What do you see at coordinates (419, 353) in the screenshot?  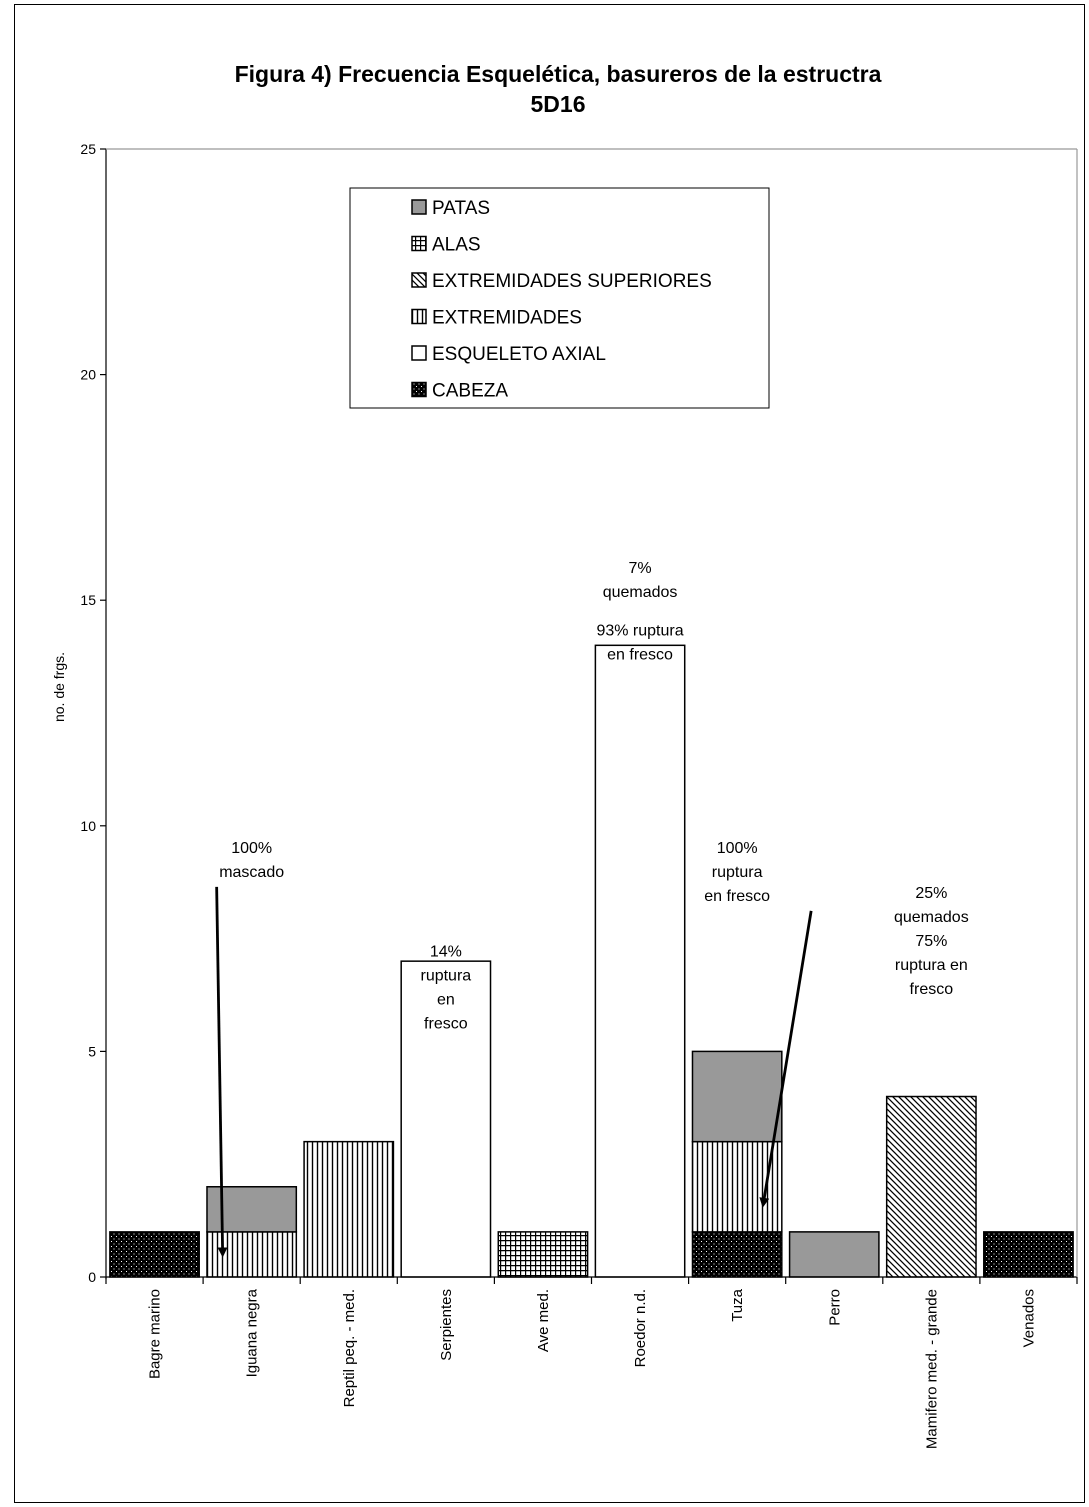 I see `legend-swatch-esqueleto-axial` at bounding box center [419, 353].